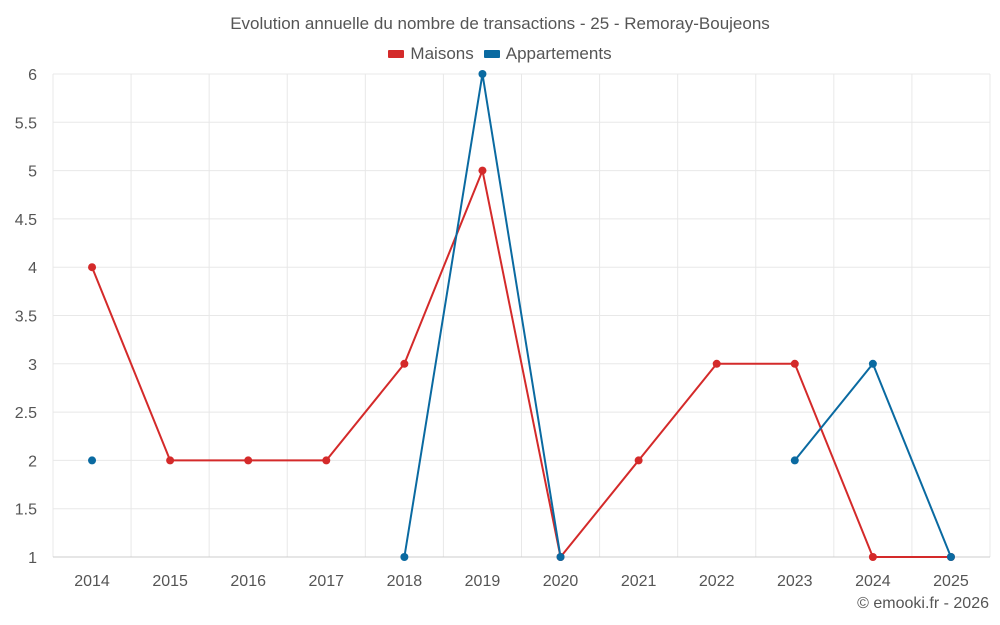  What do you see at coordinates (26, 123) in the screenshot?
I see `y-tick-label: 5.5` at bounding box center [26, 123].